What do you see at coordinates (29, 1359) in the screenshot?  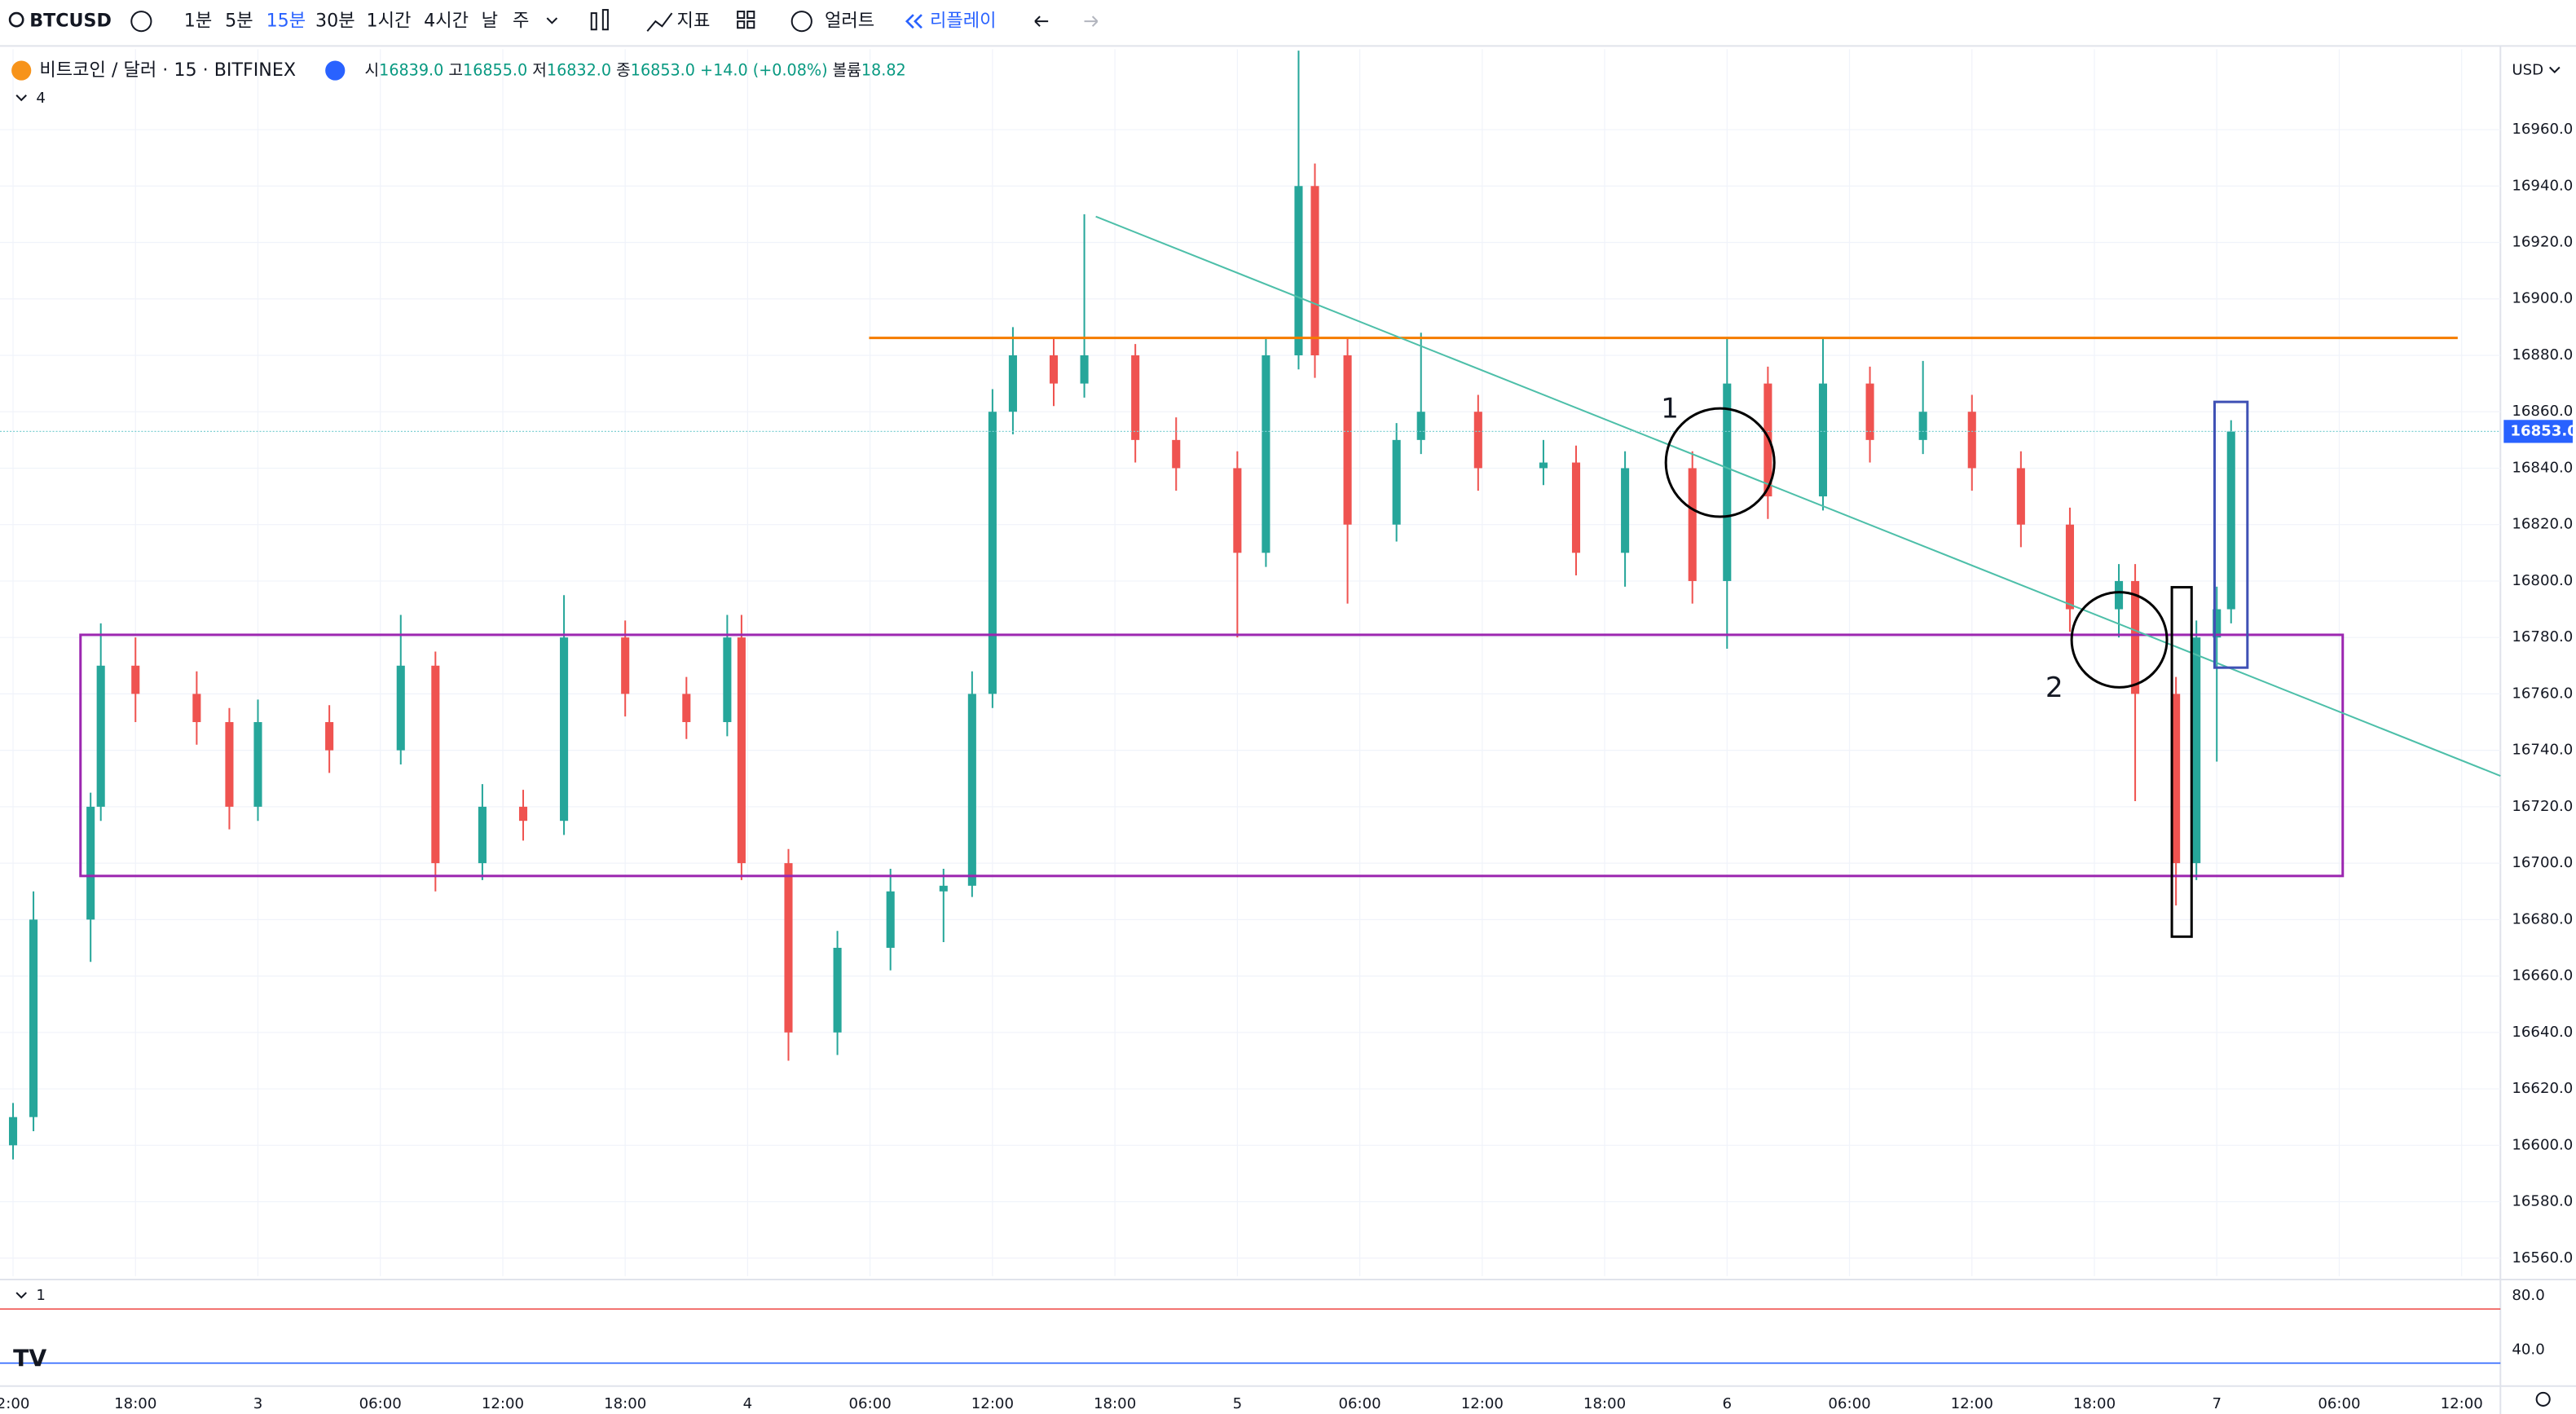 I see `tv-logo: TV` at bounding box center [29, 1359].